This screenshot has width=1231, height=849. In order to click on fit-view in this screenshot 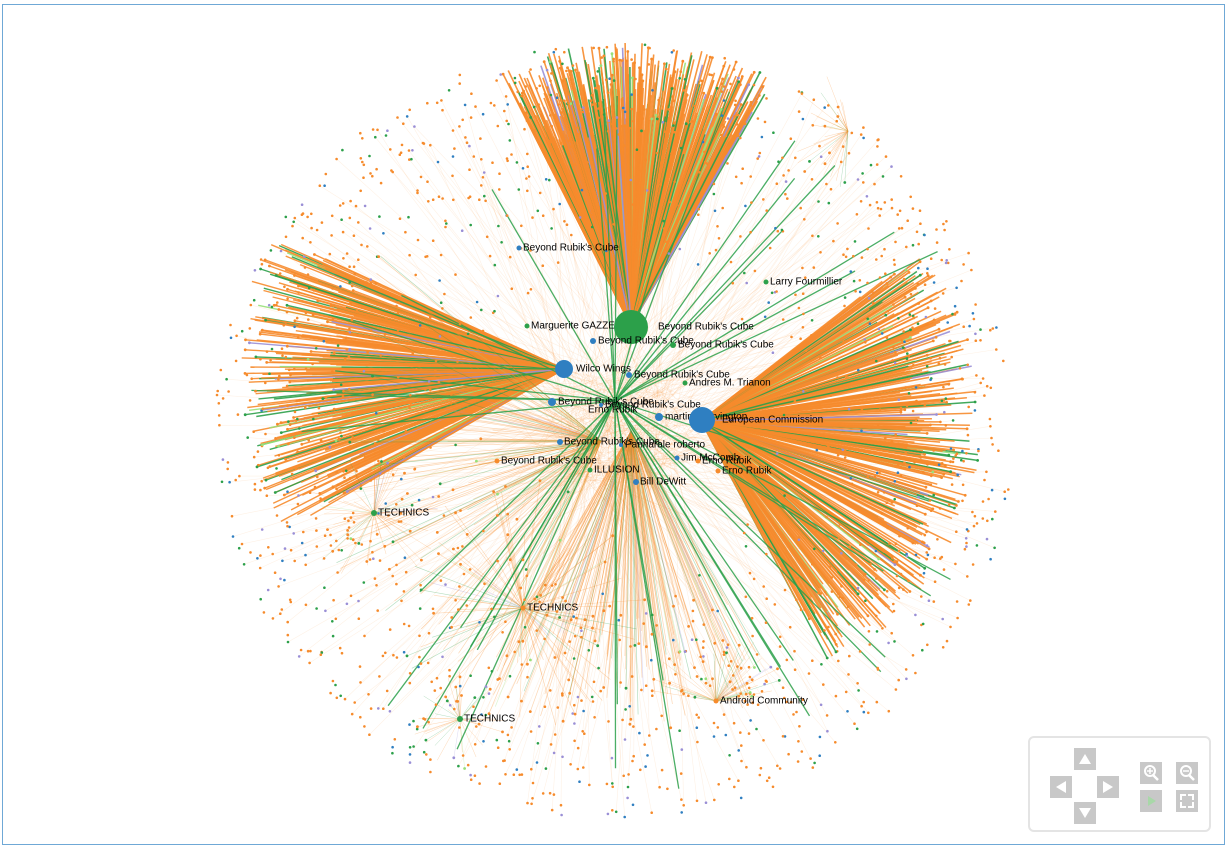, I will do `click(1151, 801)`.